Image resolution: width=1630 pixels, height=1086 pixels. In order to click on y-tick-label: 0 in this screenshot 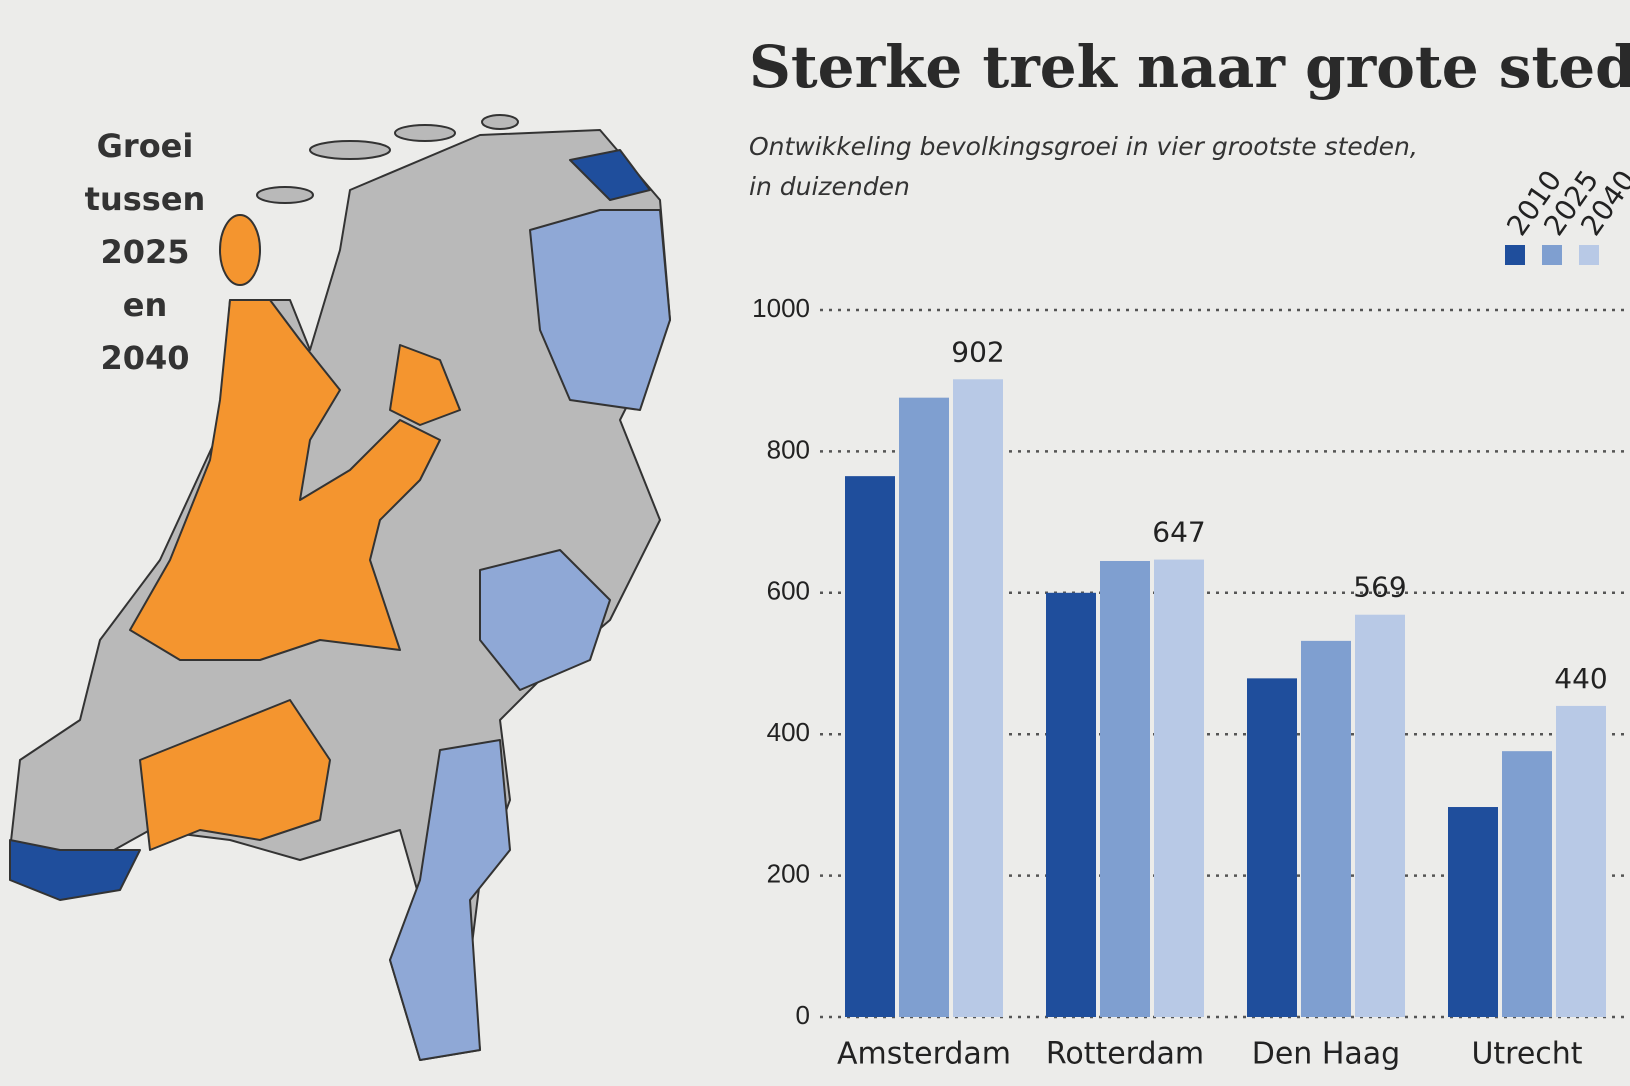, I will do `click(803, 1015)`.